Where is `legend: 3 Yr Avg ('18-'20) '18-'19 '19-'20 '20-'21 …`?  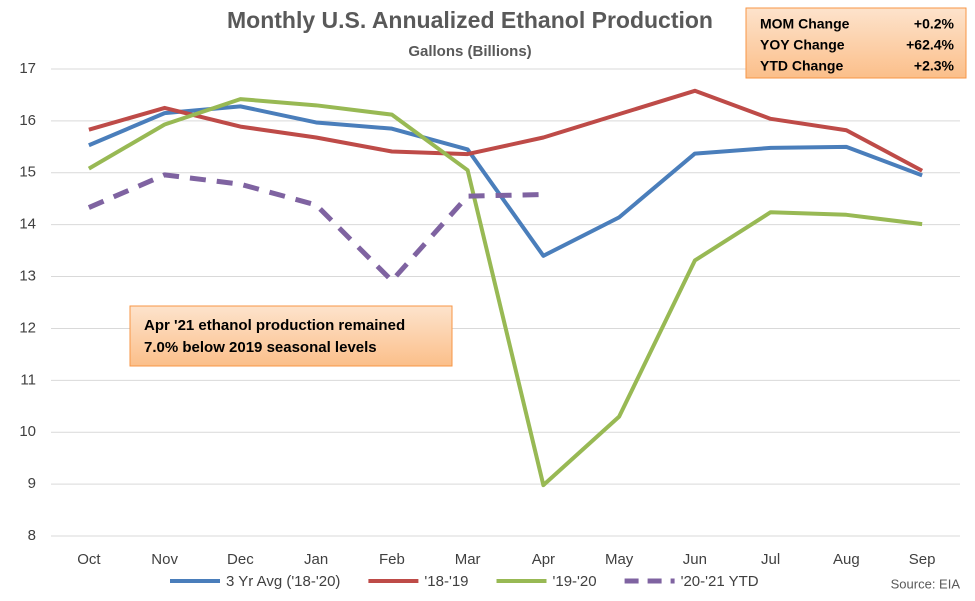
legend: 3 Yr Avg ('18-'20) '18-'19 '19-'20 '20-'21 … is located at coordinates (464, 581).